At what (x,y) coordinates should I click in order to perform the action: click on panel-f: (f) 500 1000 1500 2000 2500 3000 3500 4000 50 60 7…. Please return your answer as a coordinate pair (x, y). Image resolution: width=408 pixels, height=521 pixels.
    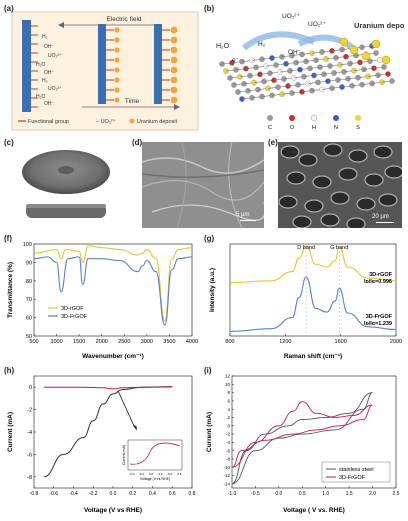
    Looking at the image, I should click on (102, 298).